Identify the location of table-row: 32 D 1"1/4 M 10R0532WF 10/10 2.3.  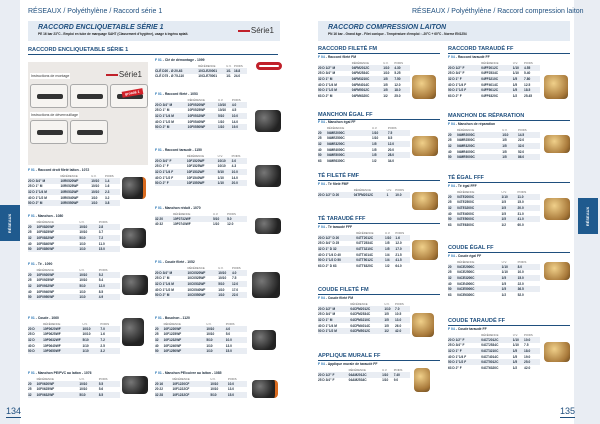
(74, 192).